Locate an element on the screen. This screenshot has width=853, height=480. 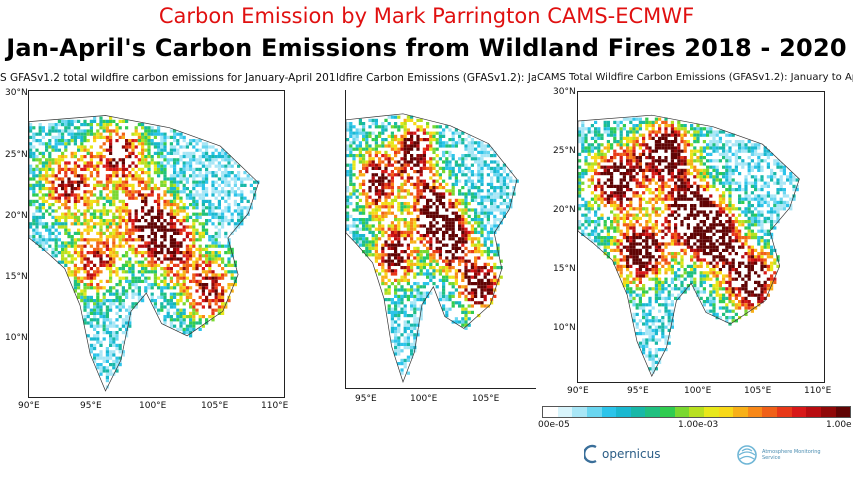
fire-emission-map-2019 is located at coordinates (432, 248).